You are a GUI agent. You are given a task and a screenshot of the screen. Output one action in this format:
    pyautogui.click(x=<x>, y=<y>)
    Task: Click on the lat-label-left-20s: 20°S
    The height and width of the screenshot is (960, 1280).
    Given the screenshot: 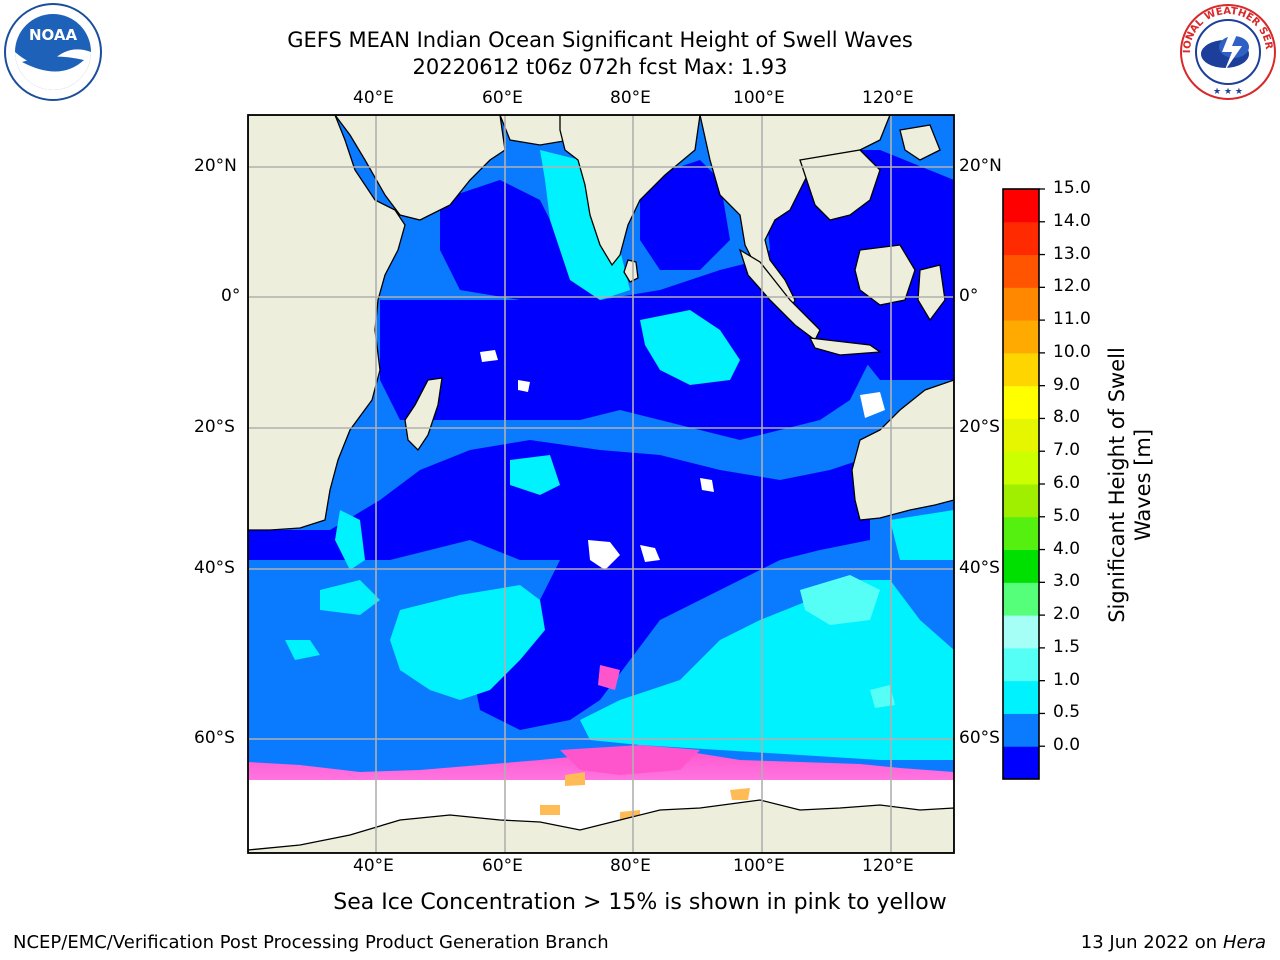 What is the action you would take?
    pyautogui.click(x=214, y=427)
    